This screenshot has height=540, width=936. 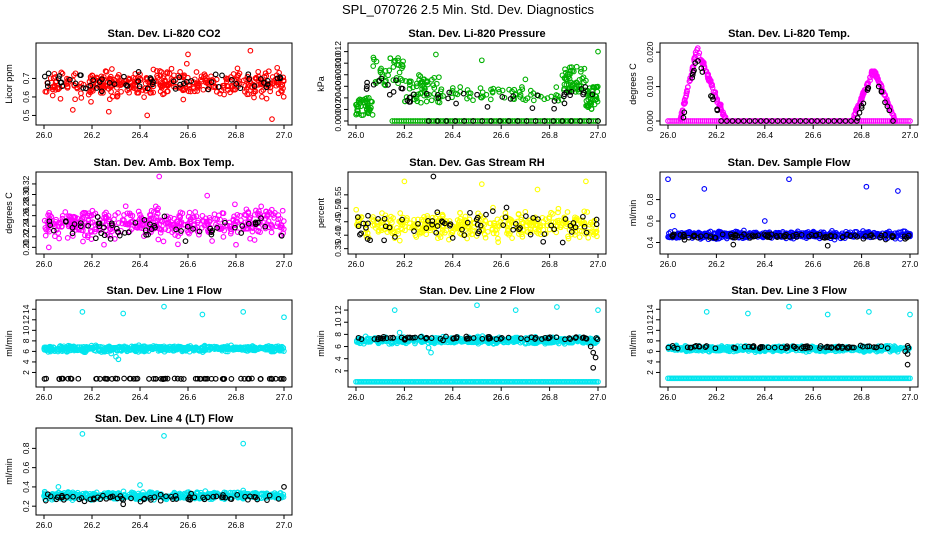 What do you see at coordinates (338, 194) in the screenshot?
I see `y-tick-label: 0.55` at bounding box center [338, 194].